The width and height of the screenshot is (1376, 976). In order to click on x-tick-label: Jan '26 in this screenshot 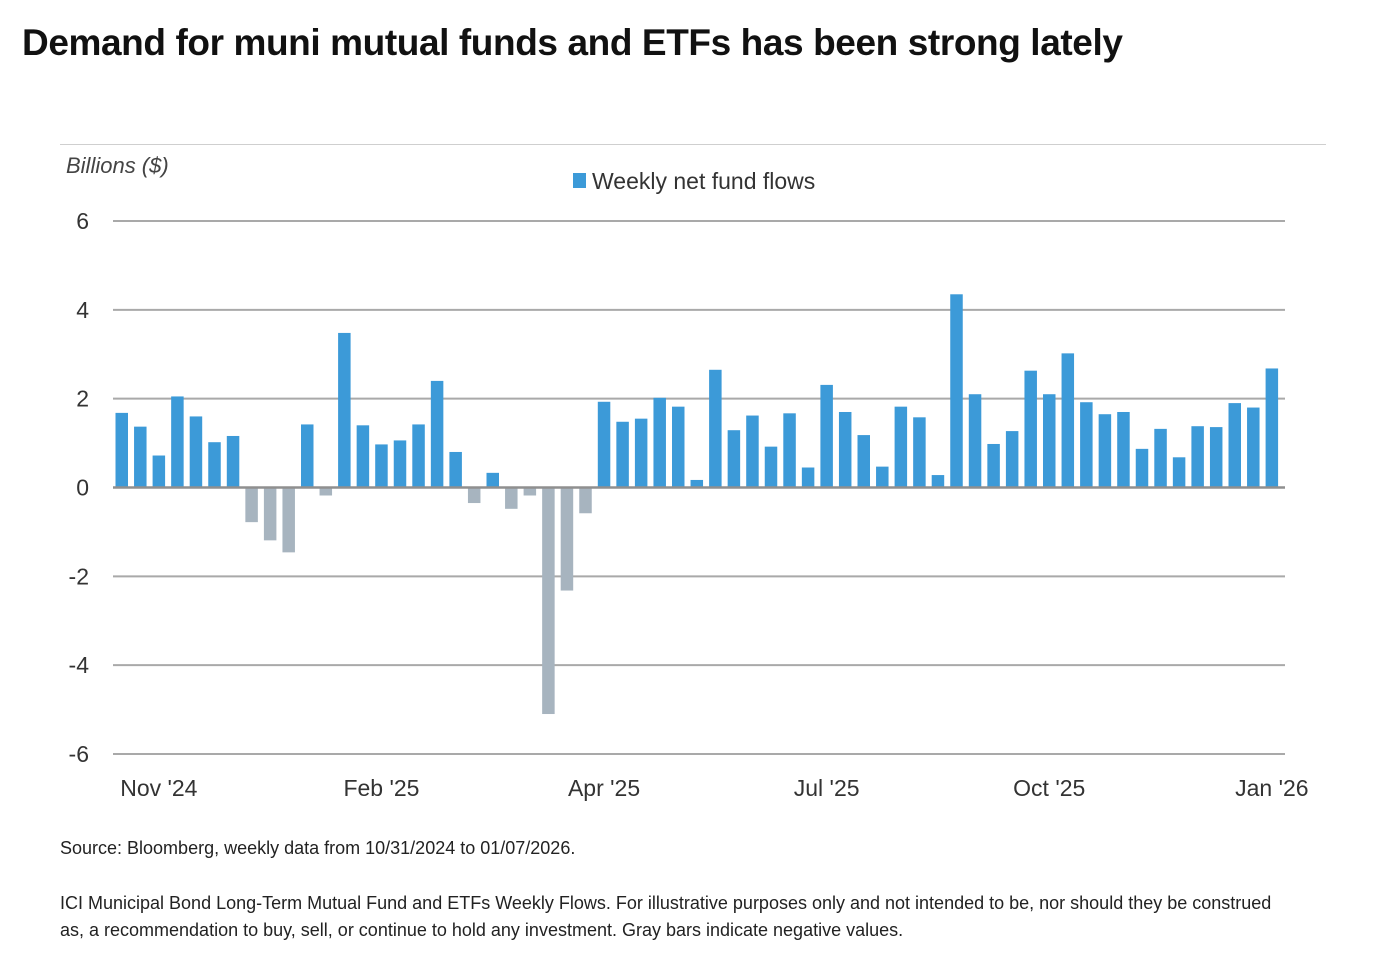, I will do `click(1271, 788)`.